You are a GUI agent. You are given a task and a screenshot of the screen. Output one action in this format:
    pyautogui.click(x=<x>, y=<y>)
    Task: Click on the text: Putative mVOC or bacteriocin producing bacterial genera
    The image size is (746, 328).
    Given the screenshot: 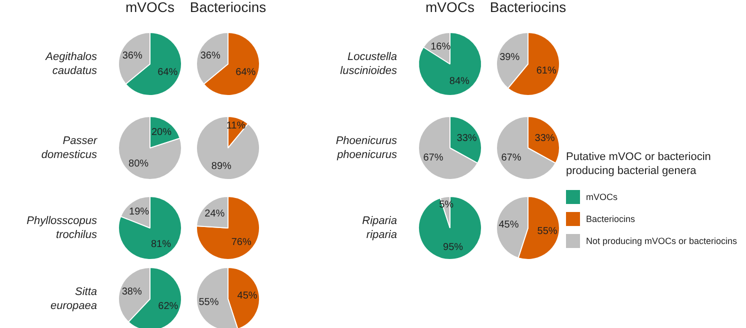 What is the action you would take?
    pyautogui.click(x=639, y=164)
    